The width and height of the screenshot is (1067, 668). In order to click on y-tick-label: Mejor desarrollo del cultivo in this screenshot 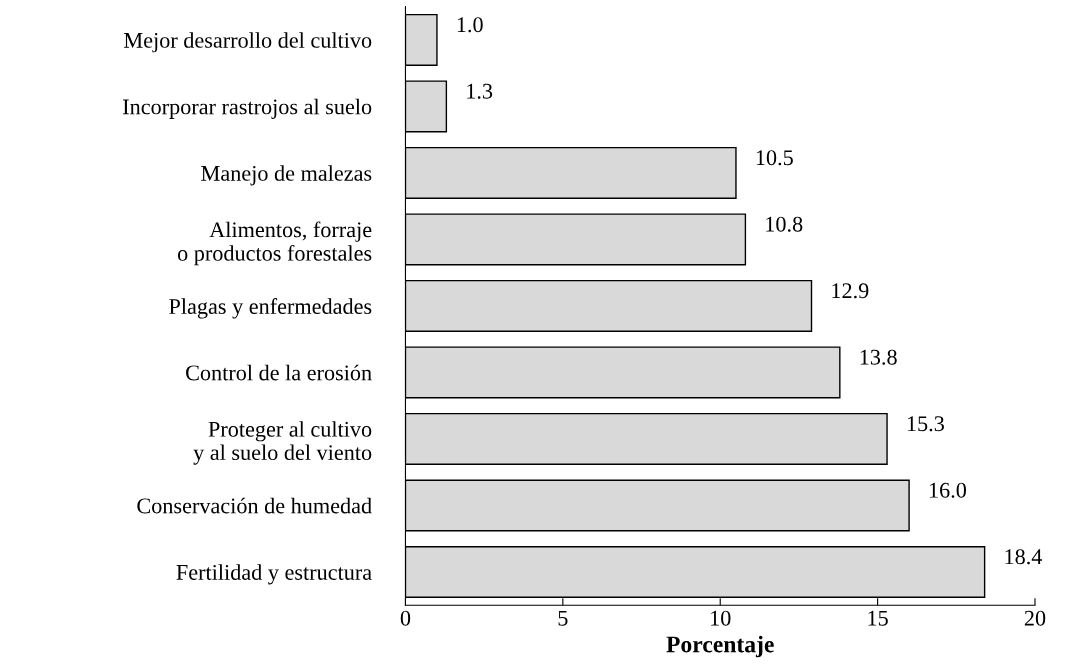, I will do `click(248, 42)`.